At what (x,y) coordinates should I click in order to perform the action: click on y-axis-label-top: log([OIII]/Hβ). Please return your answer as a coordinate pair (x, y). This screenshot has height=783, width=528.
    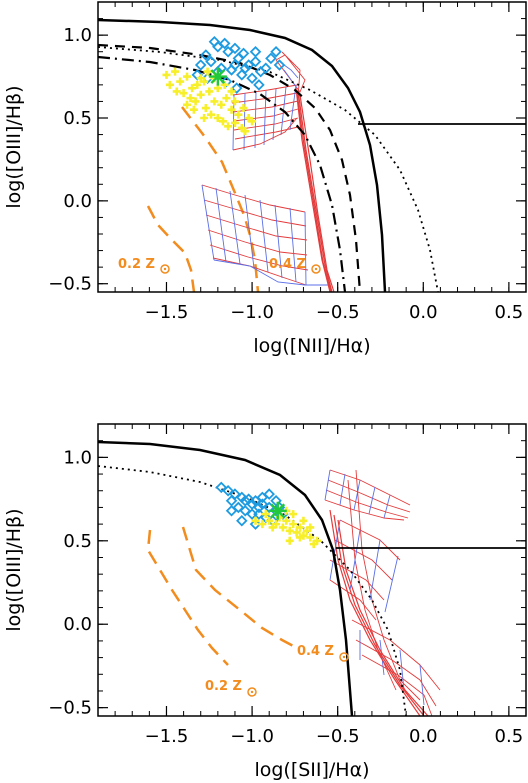
    Looking at the image, I should click on (14, 146).